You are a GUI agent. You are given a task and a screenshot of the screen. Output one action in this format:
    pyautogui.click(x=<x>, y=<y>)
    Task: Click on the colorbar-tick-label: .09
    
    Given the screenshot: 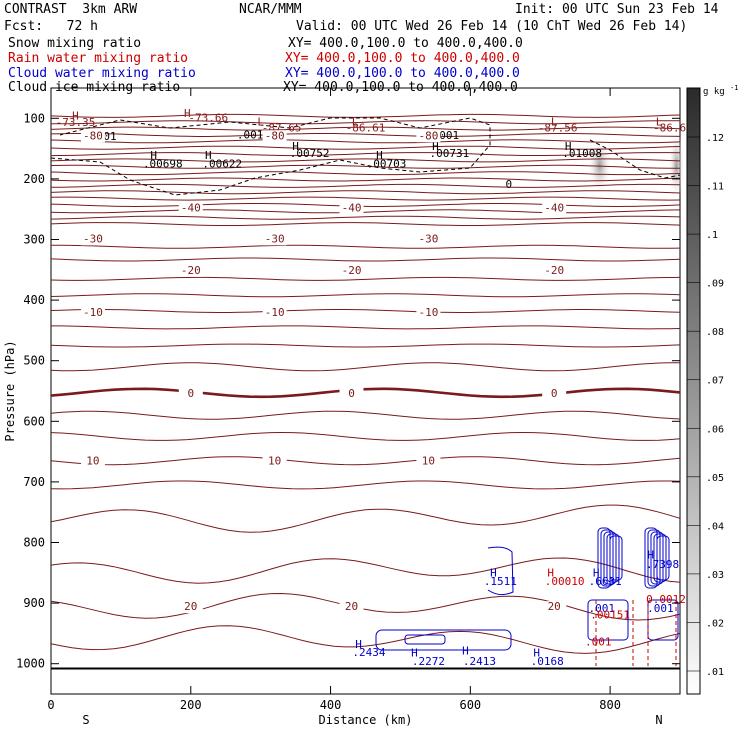 What is the action you would take?
    pyautogui.click(x=715, y=284)
    